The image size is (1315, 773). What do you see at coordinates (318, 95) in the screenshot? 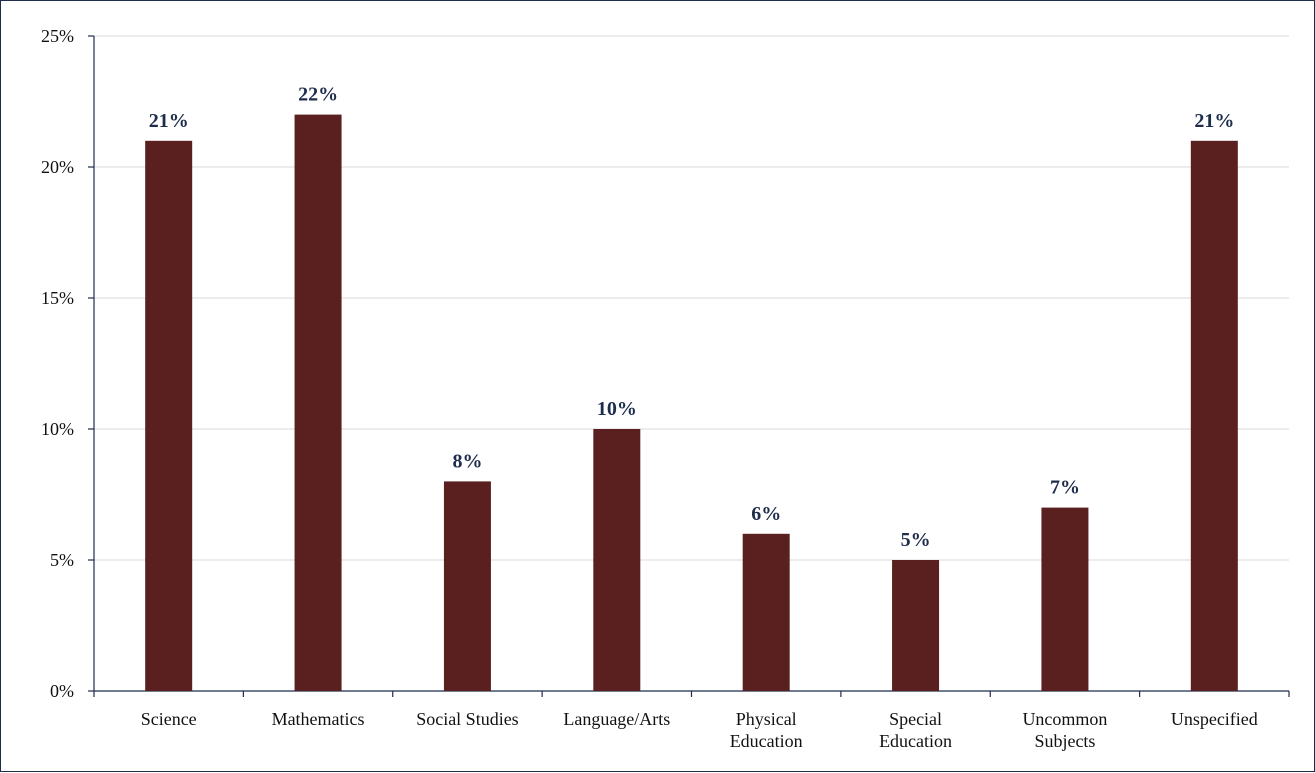
I see `data-label: 22%` at bounding box center [318, 95].